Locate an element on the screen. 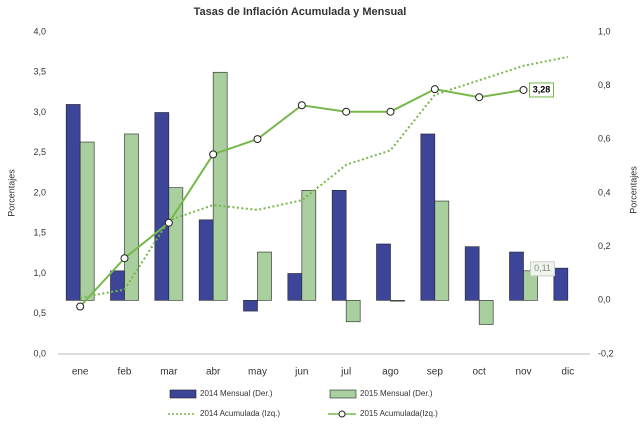  y2-axis-label: Porcentajes is located at coordinates (633, 190).